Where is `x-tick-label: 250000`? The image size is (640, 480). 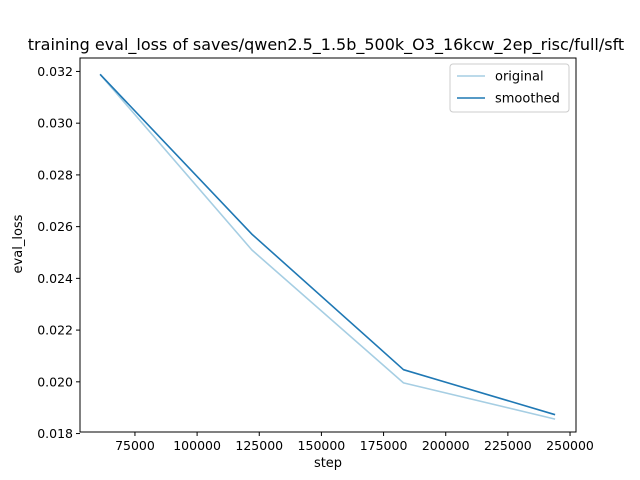
x-tick-label: 250000 is located at coordinates (570, 445).